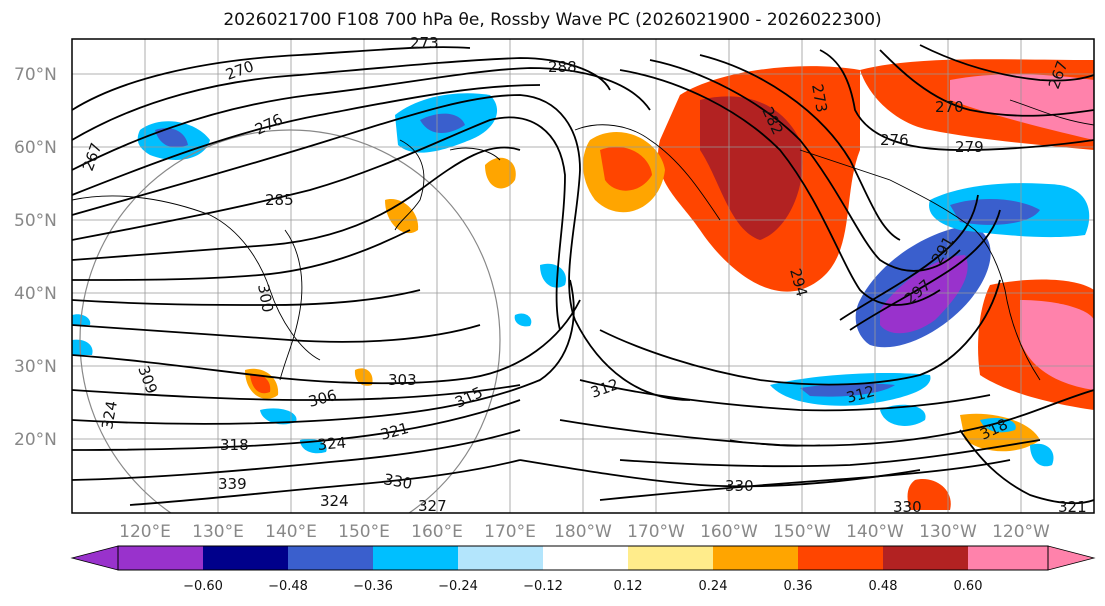 The height and width of the screenshot is (606, 1105). Describe the element at coordinates (729, 532) in the screenshot. I see `lon-tick-label: 160°W` at that location.